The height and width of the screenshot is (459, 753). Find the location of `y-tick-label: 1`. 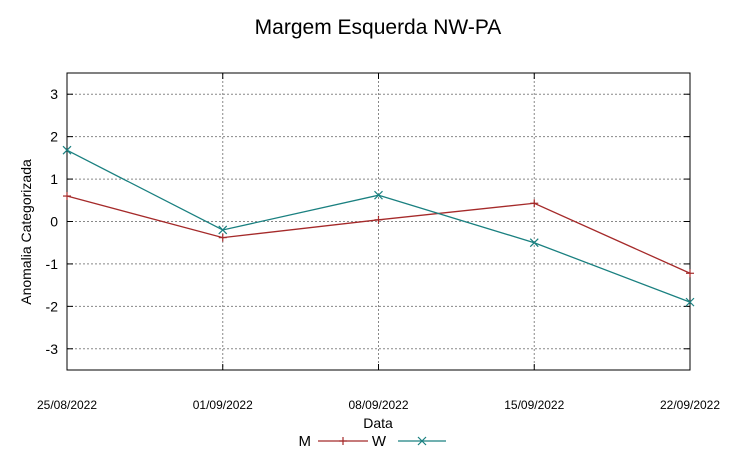

y-tick-label: 1 is located at coordinates (54, 179).